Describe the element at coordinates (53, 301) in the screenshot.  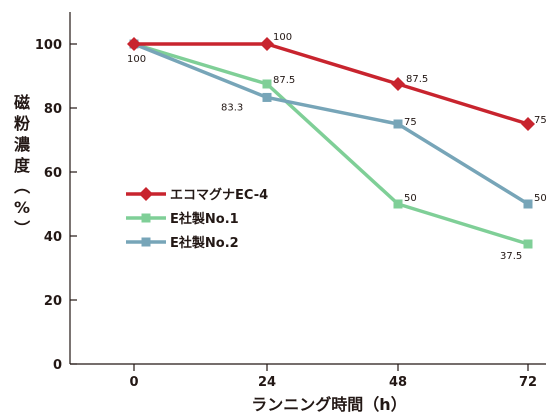
I see `y-tick-label: 20` at that location.